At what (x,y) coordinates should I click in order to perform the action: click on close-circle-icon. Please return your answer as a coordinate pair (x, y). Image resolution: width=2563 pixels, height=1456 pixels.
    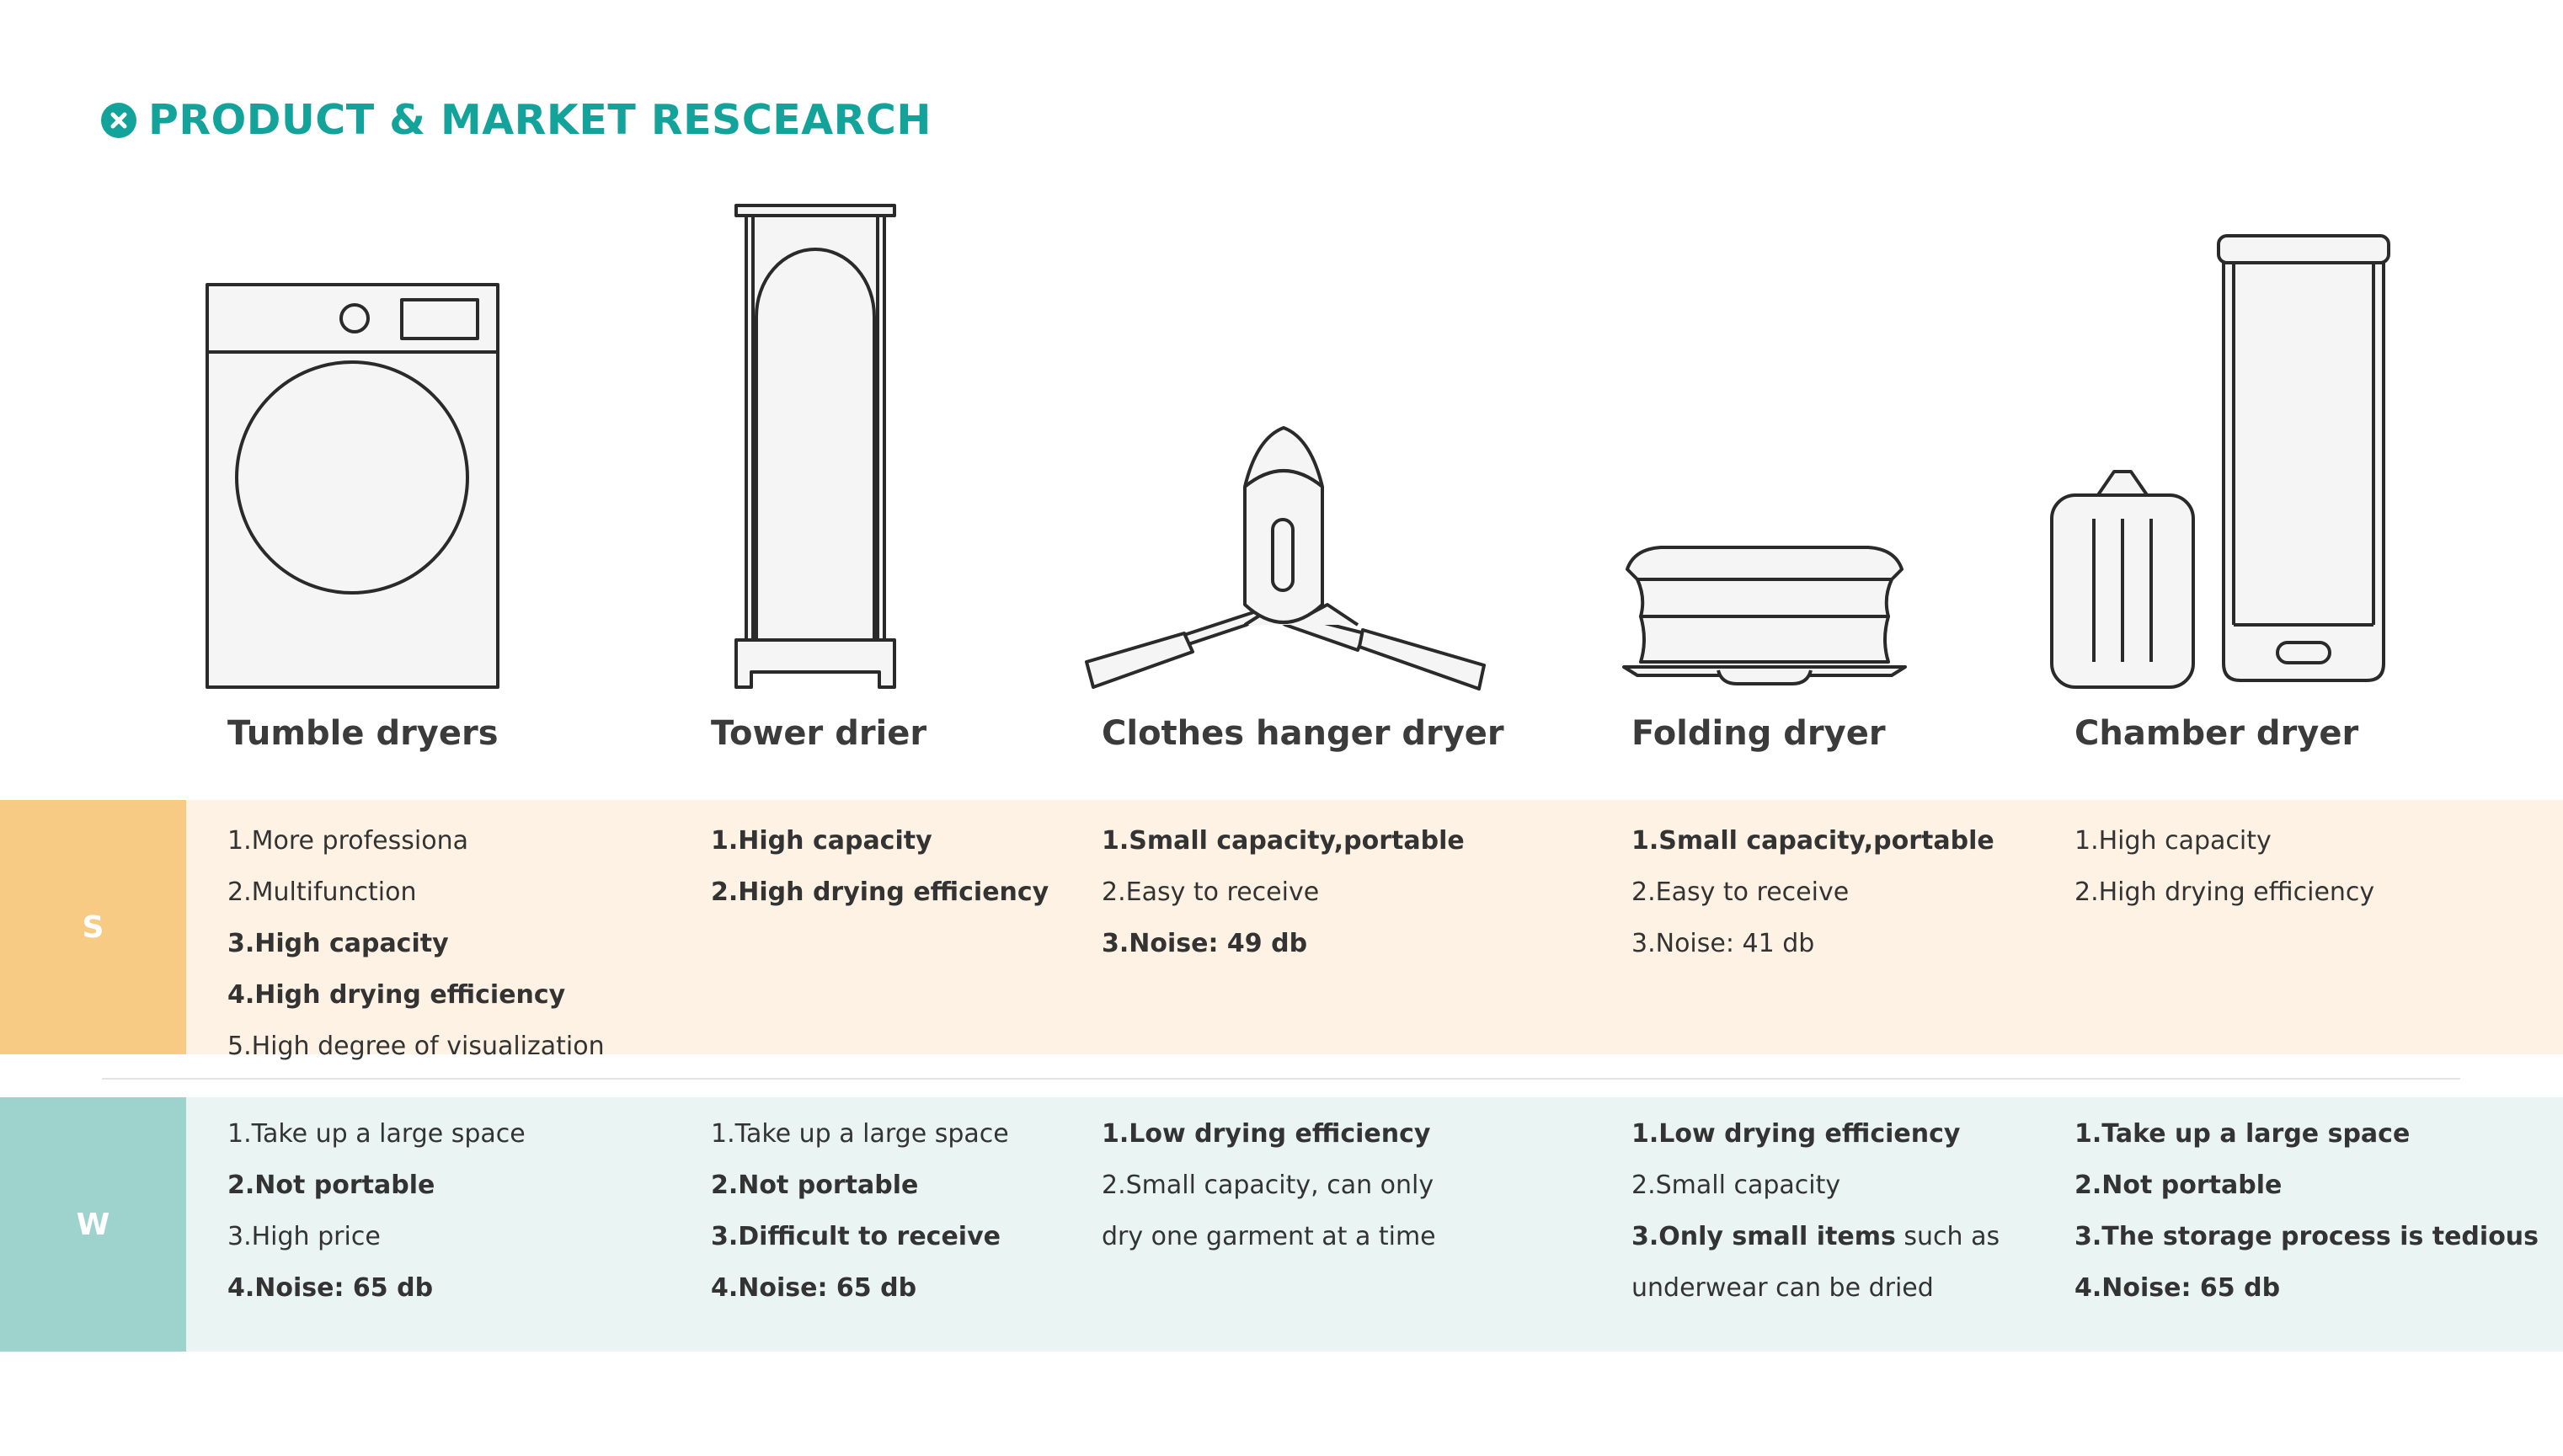
    Looking at the image, I should click on (118, 120).